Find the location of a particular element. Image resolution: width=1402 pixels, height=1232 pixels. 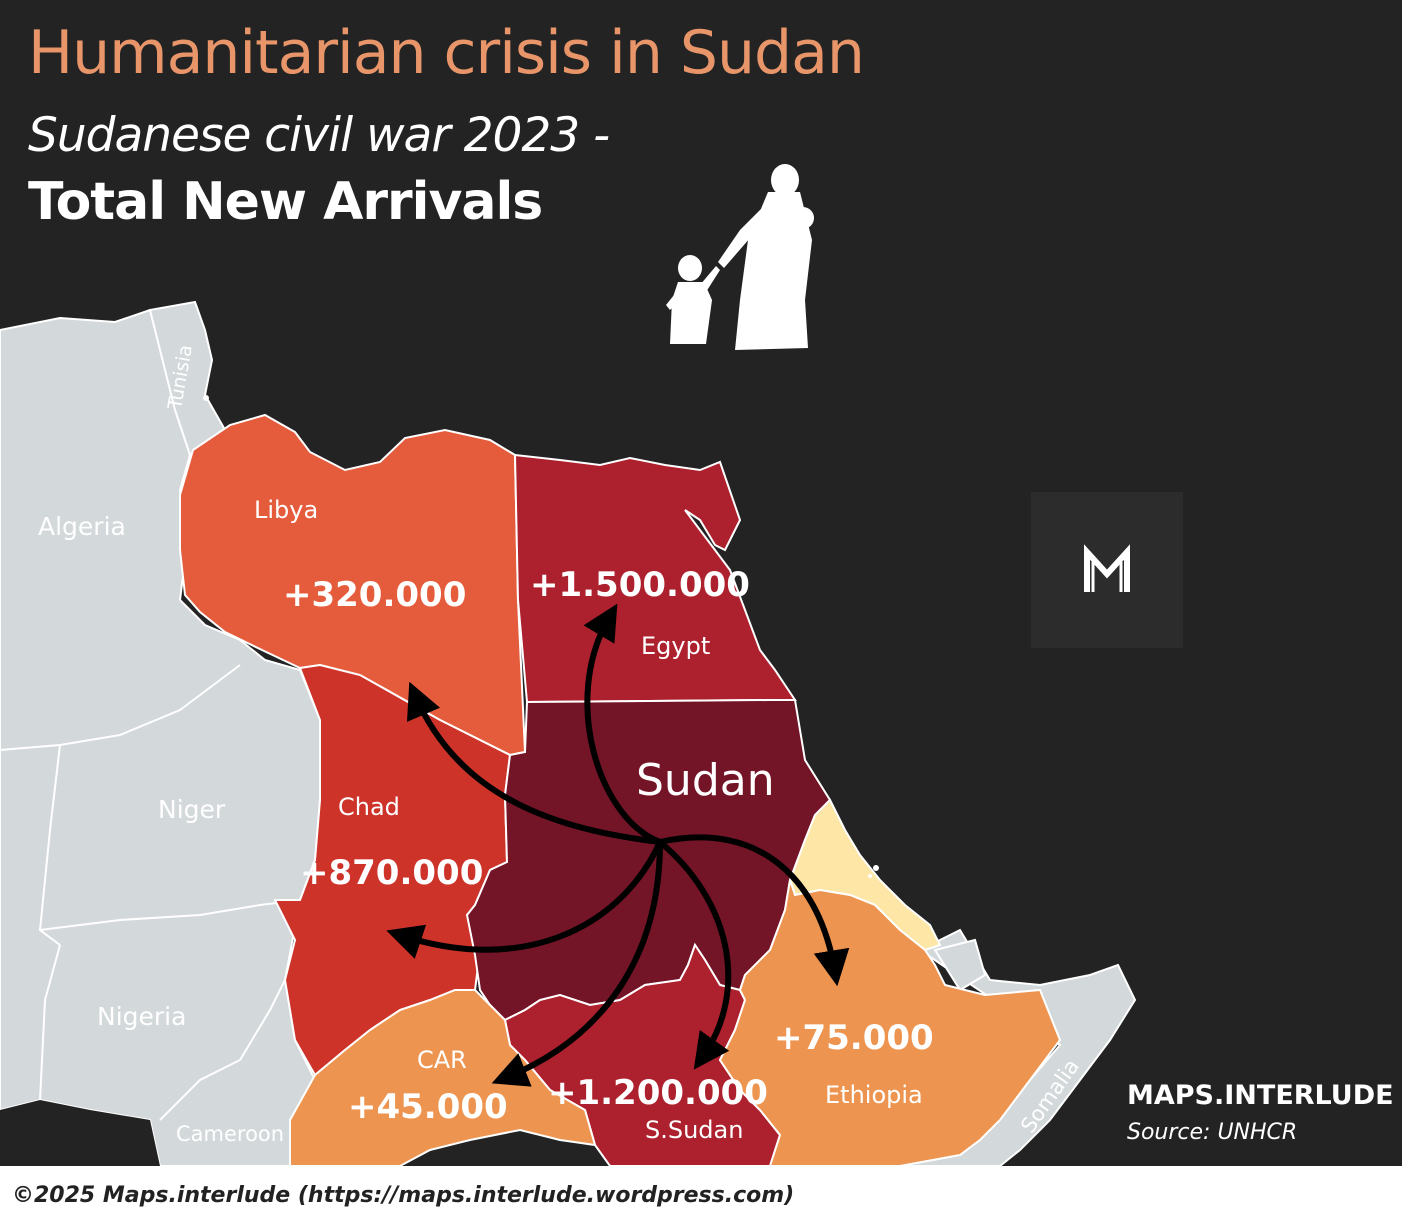

value-car: +45.000 is located at coordinates (428, 1107).